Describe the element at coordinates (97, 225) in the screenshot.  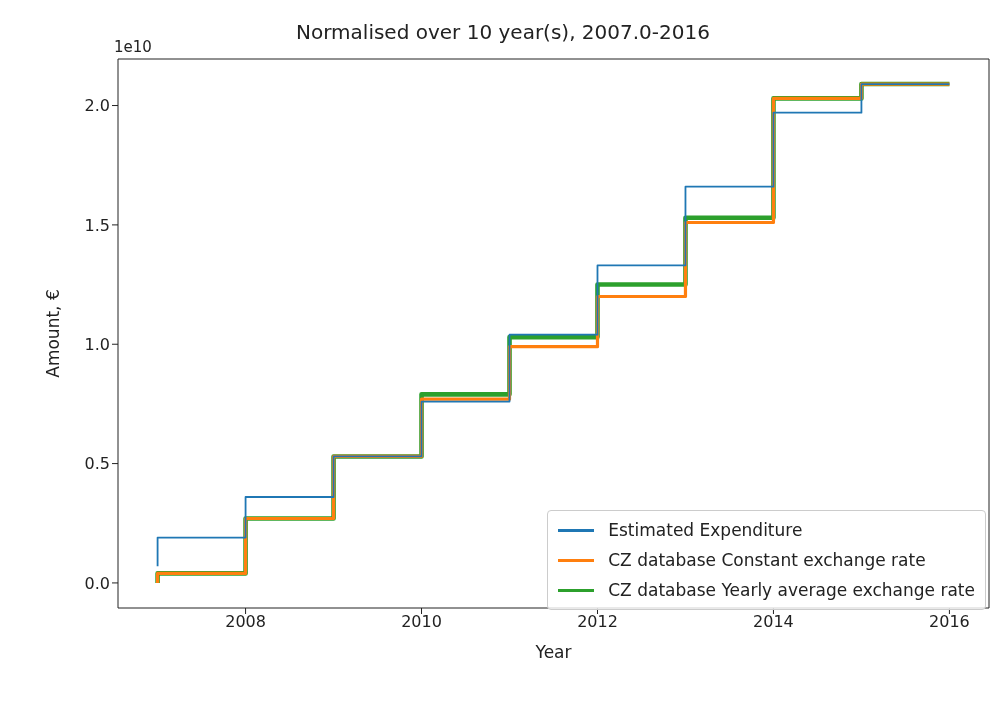
I see `y-tick-label: 1.5` at that location.